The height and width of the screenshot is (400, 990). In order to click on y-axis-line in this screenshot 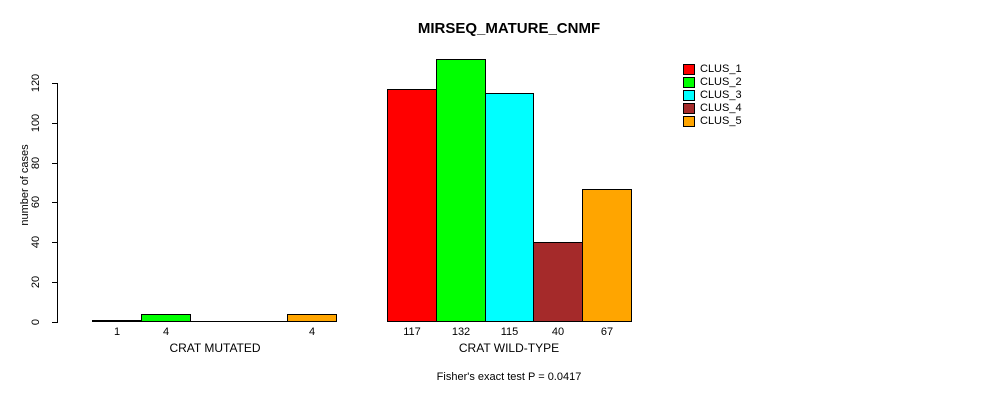, I will do `click(57, 203)`.